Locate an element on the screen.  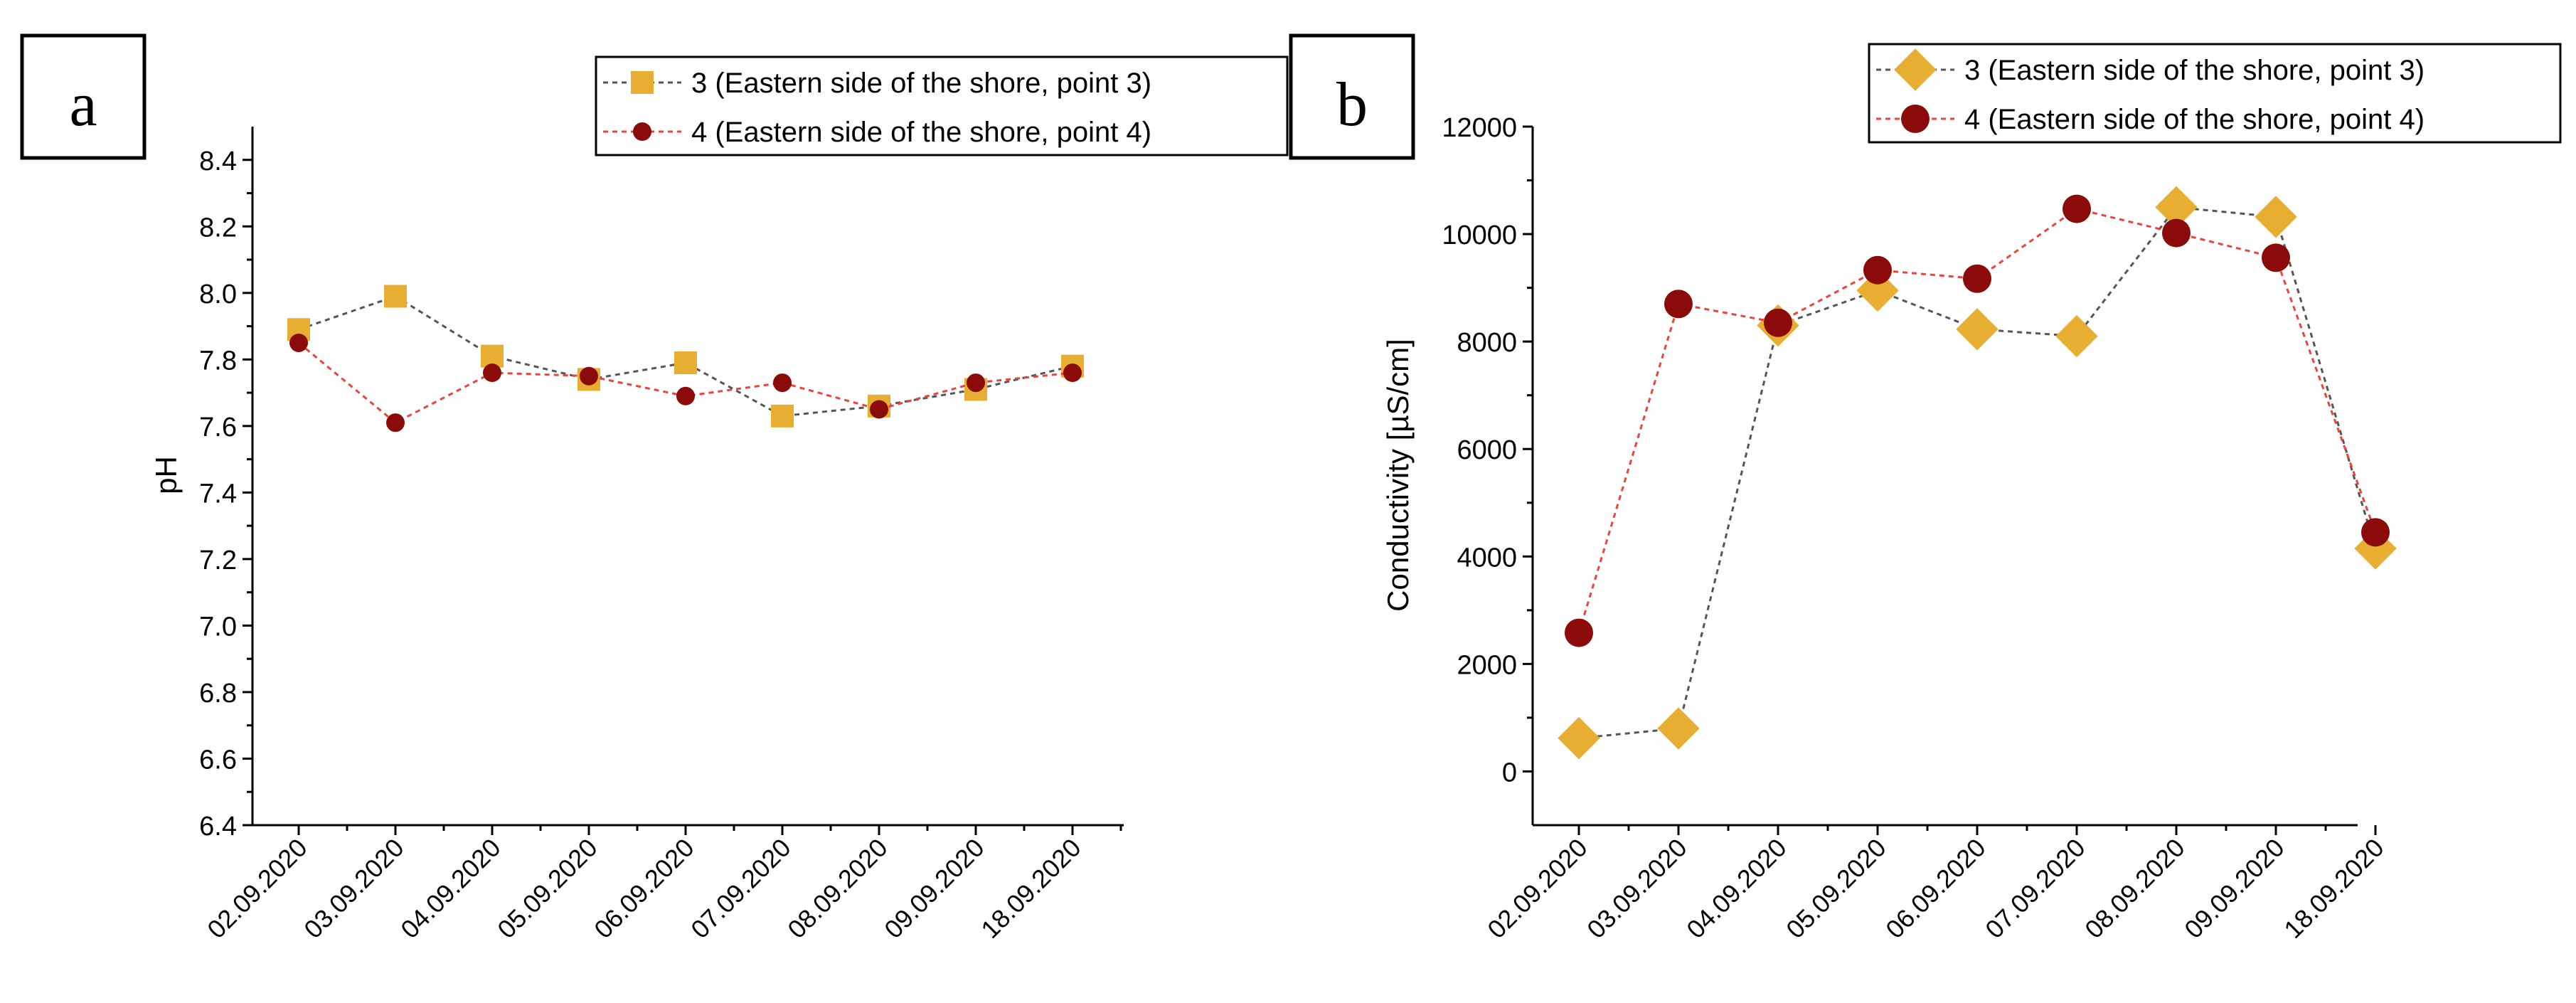
y-tick-label: 6.6 is located at coordinates (218, 760).